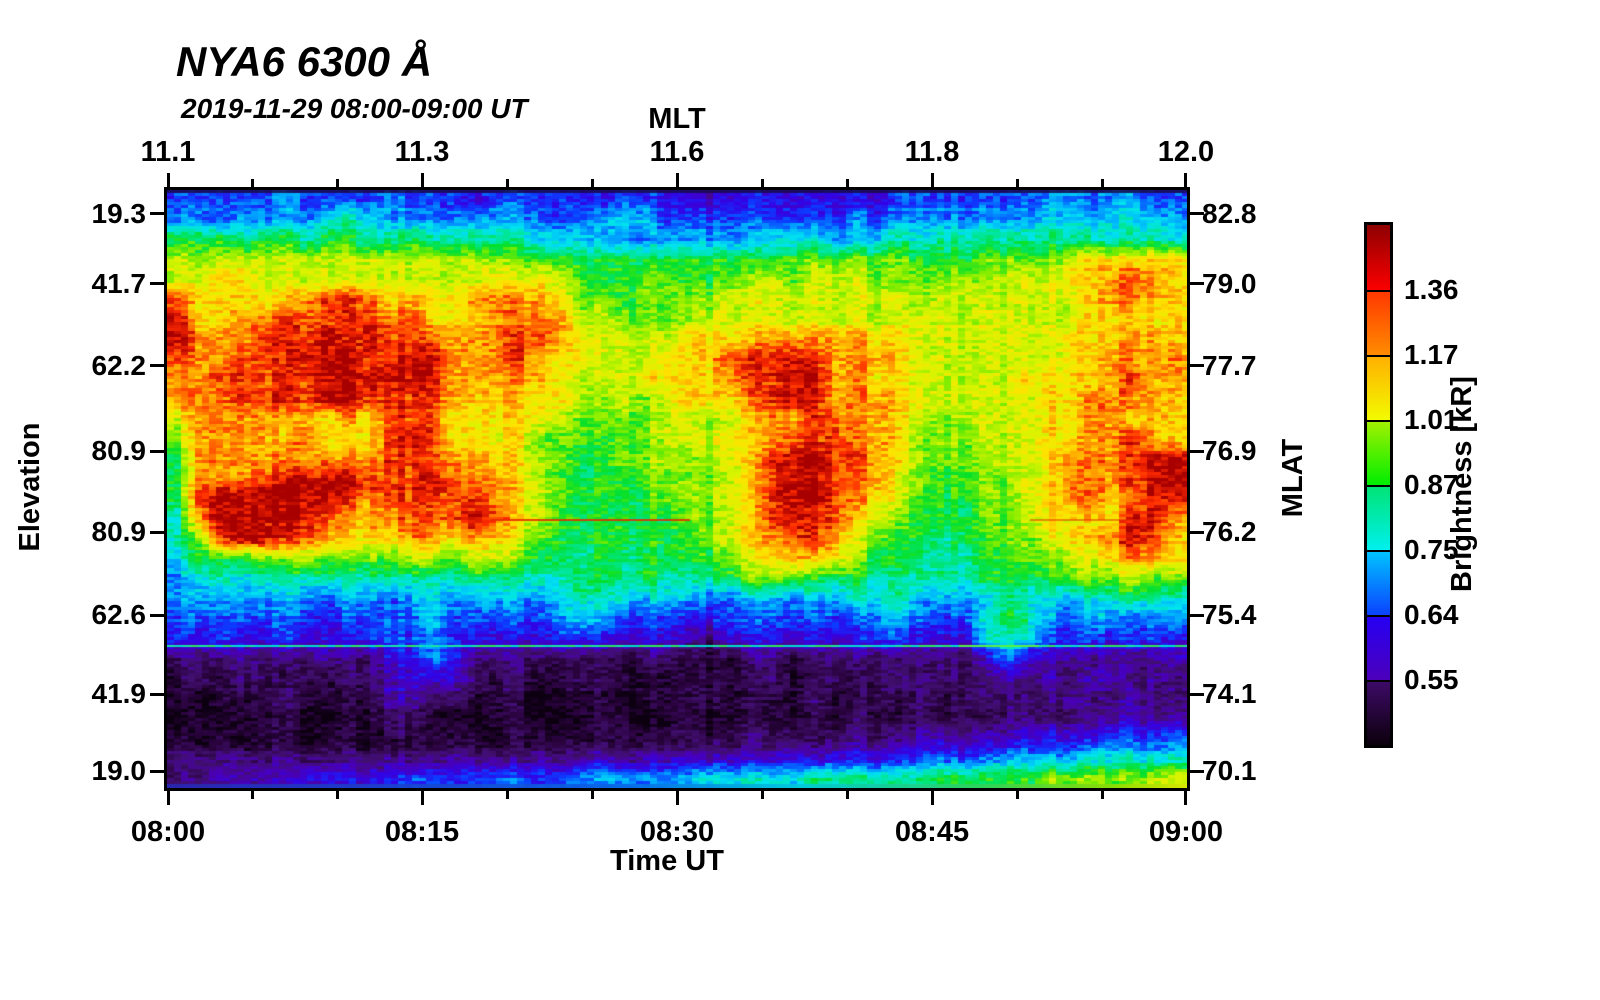  What do you see at coordinates (1229, 532) in the screenshot?
I see `right-axis-tick-label: 76.2` at bounding box center [1229, 532].